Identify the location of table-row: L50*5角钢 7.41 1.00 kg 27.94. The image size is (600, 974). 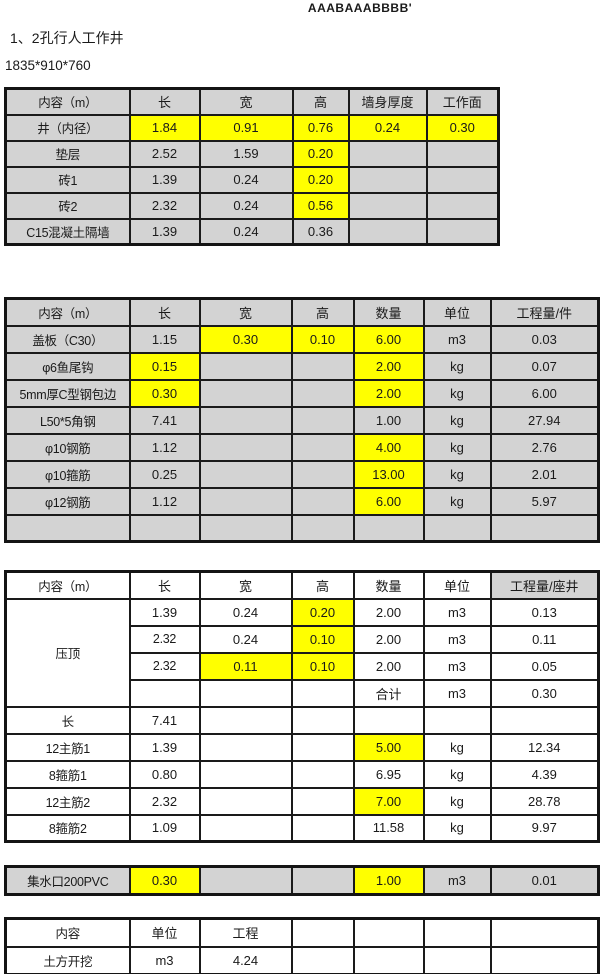
(302, 420).